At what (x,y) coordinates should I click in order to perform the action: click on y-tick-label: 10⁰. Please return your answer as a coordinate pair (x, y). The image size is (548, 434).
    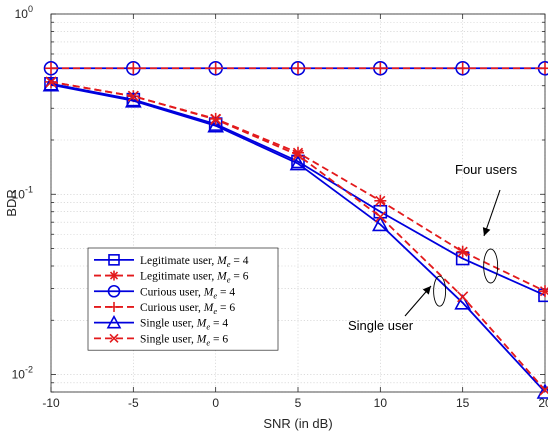
    Looking at the image, I should click on (24, 12).